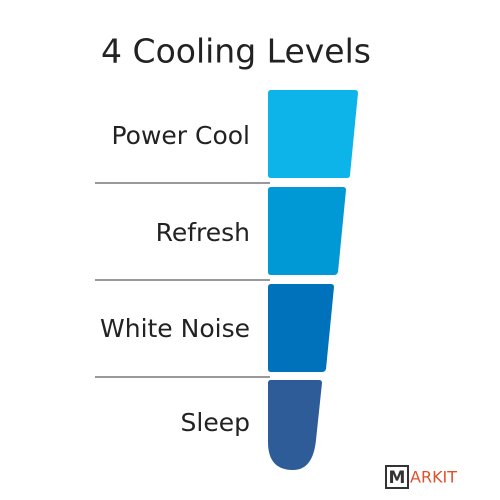 The width and height of the screenshot is (500, 500). I want to click on watermark-text: ARKIT, so click(433, 477).